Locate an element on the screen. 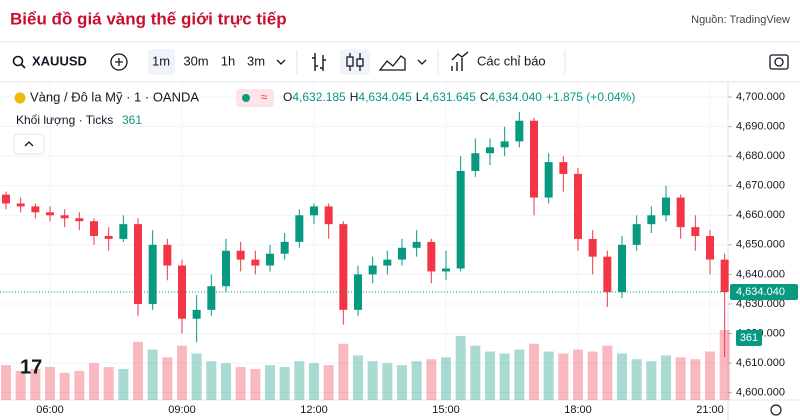 The image size is (800, 420). ohlc-value: 4,634.045 is located at coordinates (385, 97).